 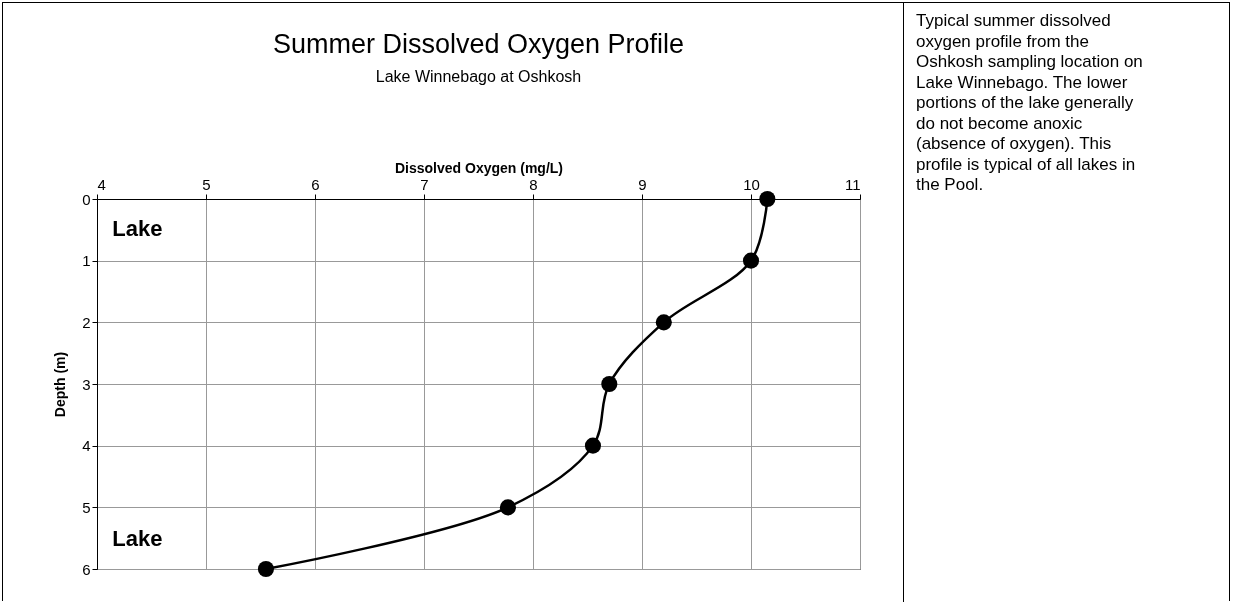 What do you see at coordinates (86, 322) in the screenshot?
I see `y-tick-label: 2` at bounding box center [86, 322].